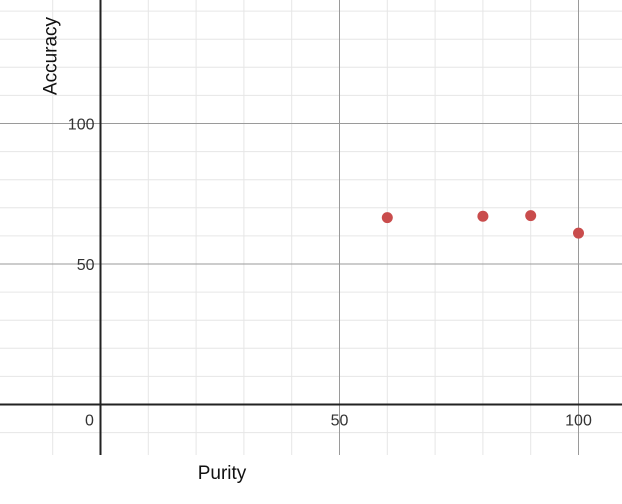  Describe the element at coordinates (578, 421) in the screenshot. I see `x-tick-label: 100` at that location.